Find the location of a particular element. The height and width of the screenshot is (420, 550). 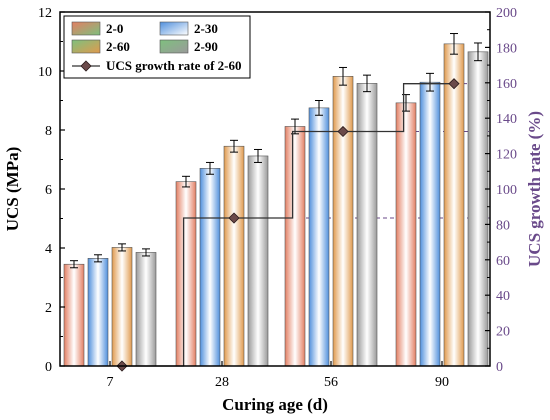

y-tick-label: 6 is located at coordinates (48, 190).